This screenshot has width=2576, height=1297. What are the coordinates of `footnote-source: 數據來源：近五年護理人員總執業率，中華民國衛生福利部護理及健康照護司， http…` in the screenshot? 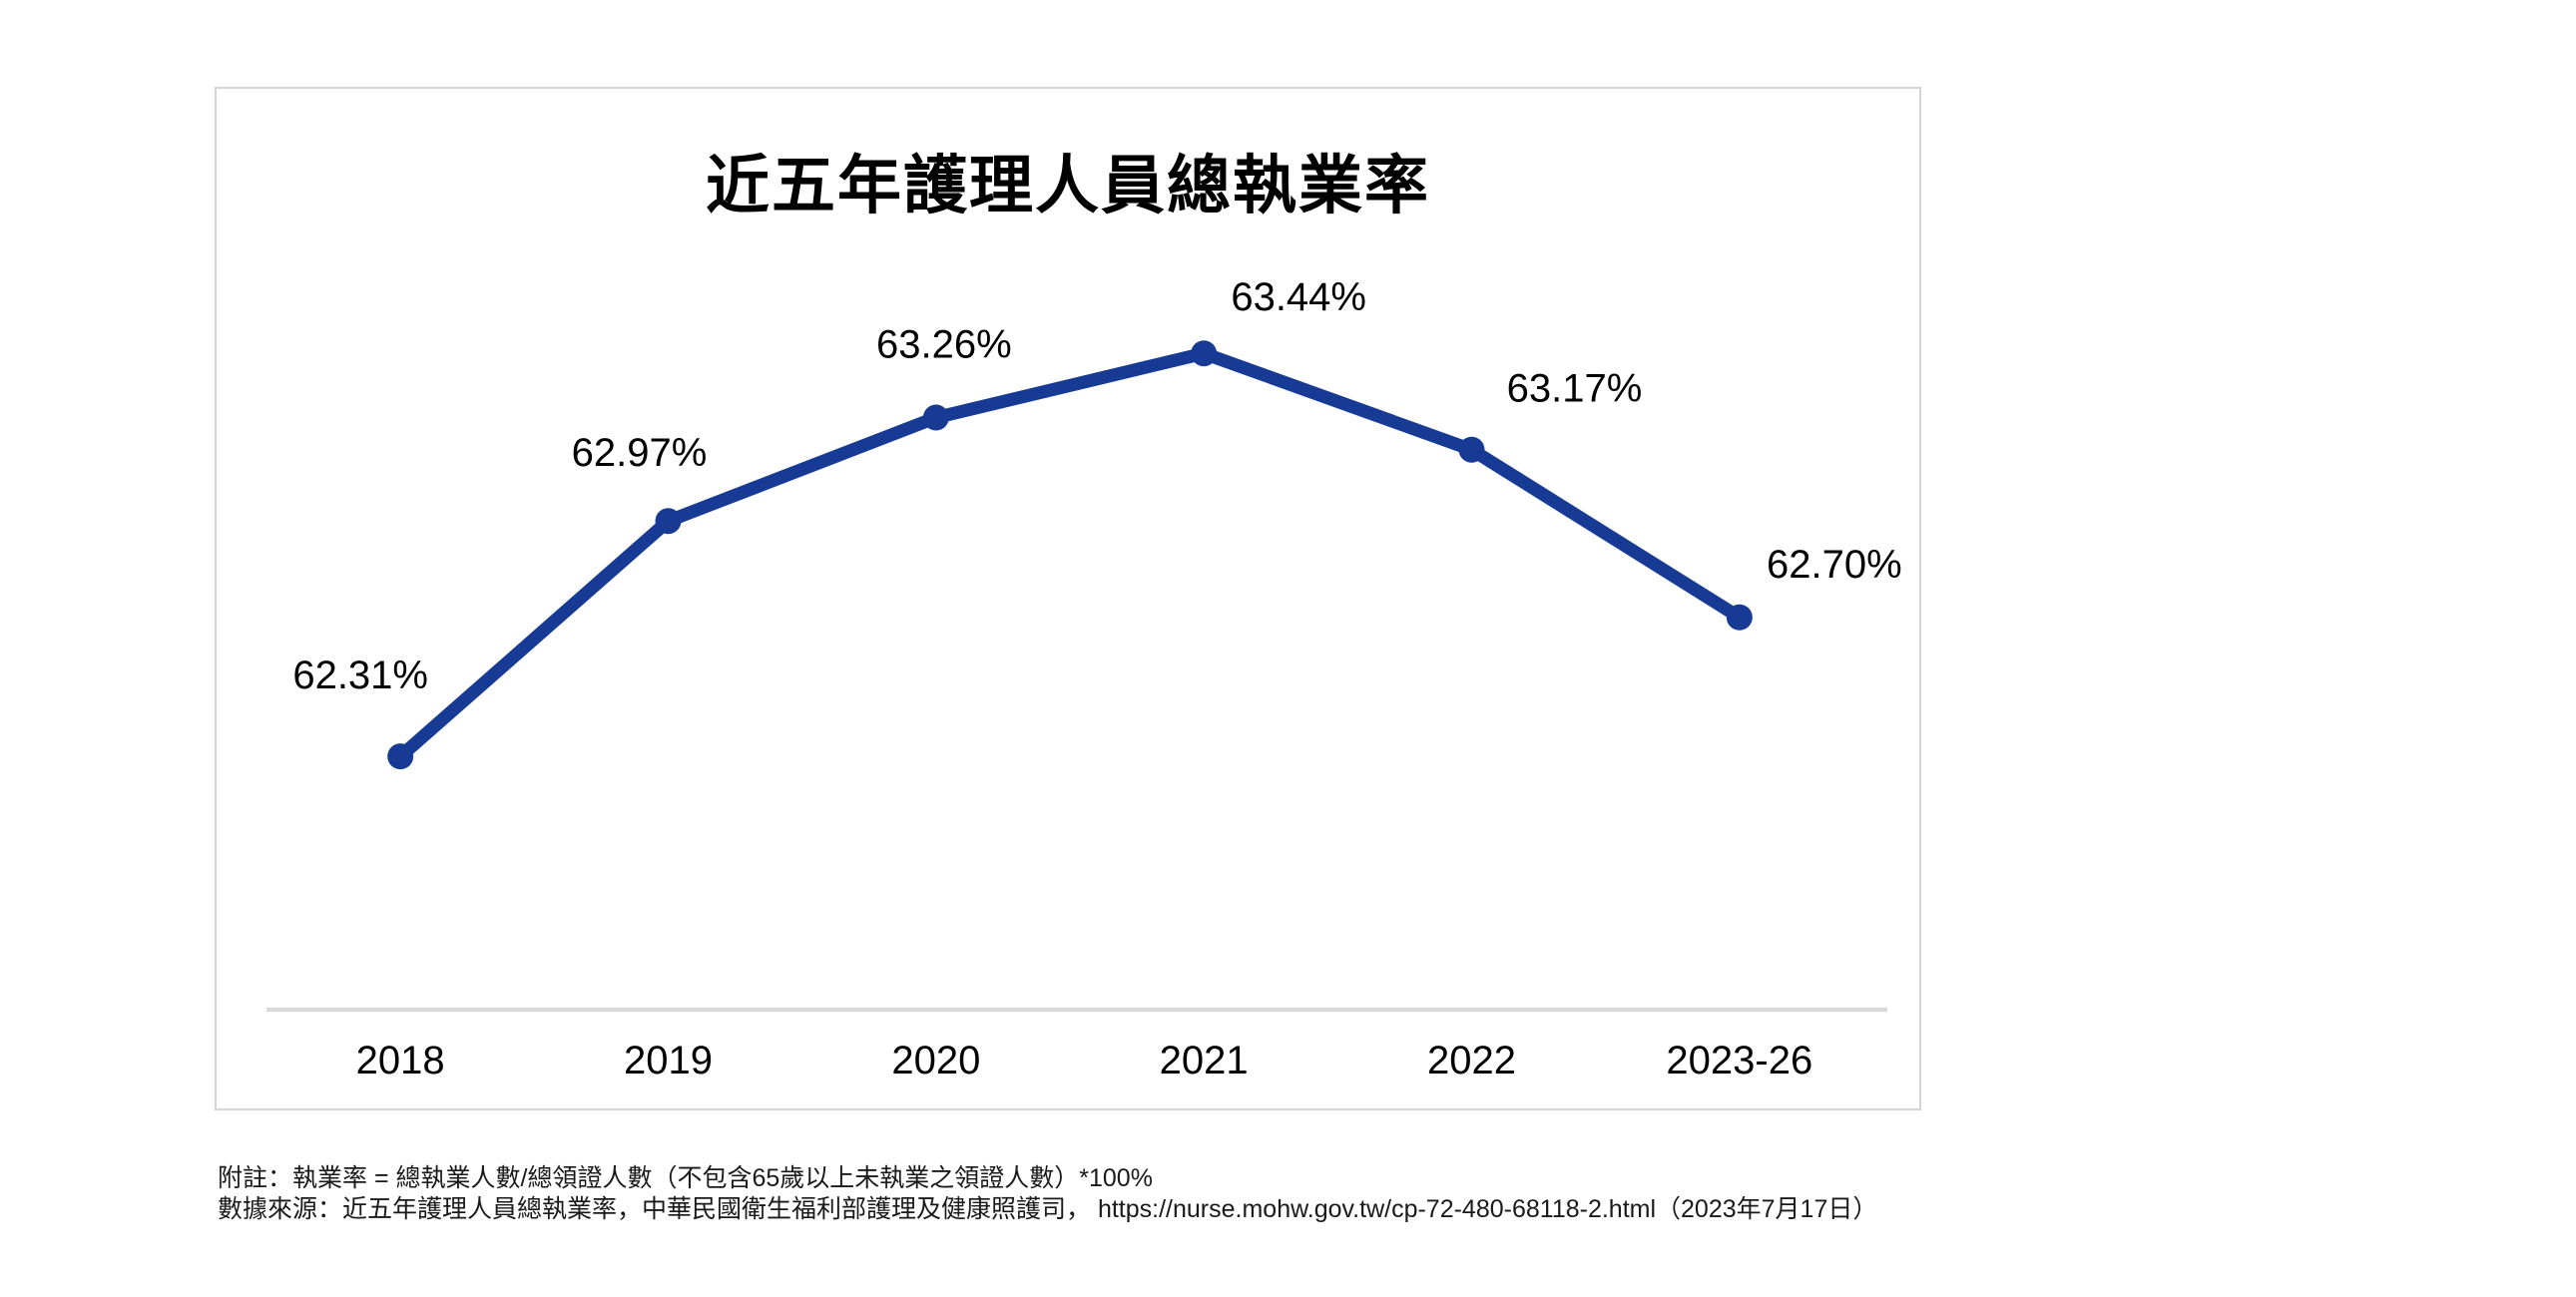 It's located at (1048, 1209).